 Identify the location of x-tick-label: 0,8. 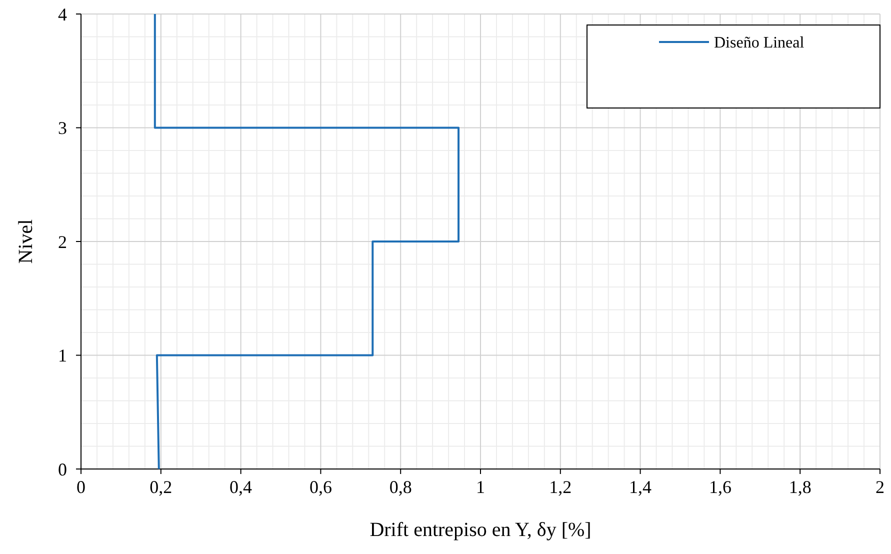
(400, 487).